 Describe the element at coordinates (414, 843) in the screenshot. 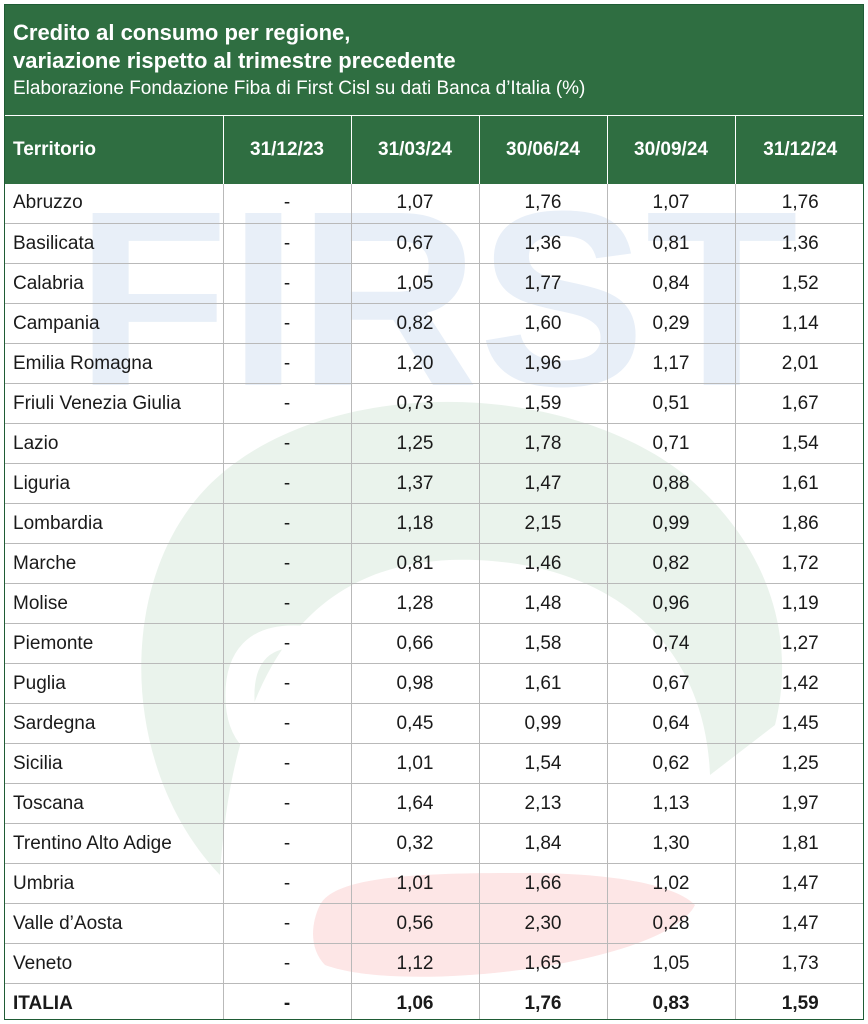

I see `value-cell: 0,32` at that location.